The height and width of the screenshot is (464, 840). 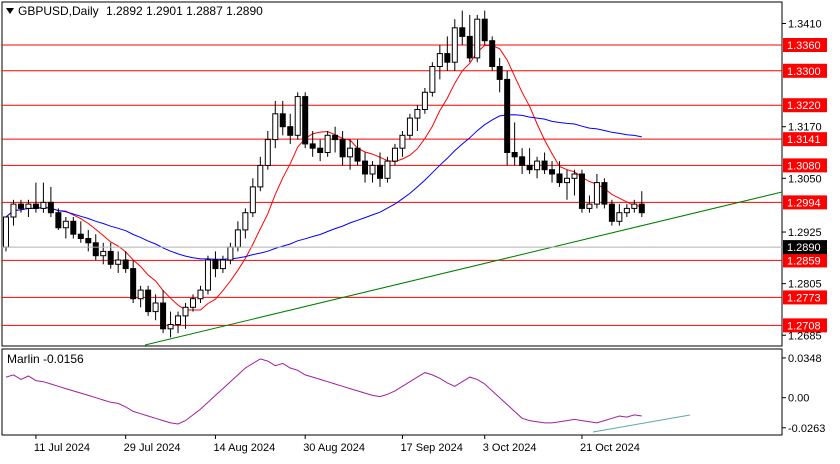 I want to click on indicator-tick-0: 0.0348, so click(x=805, y=359).